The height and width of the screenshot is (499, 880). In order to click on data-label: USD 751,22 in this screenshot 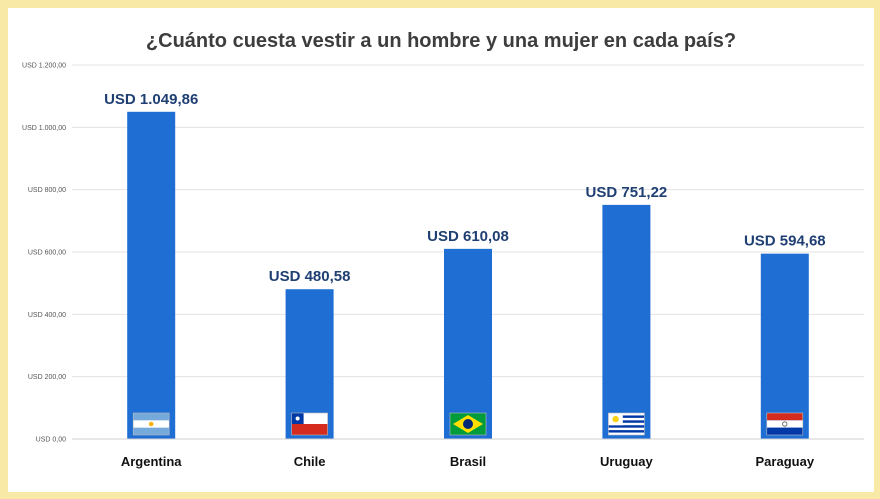, I will do `click(627, 192)`.